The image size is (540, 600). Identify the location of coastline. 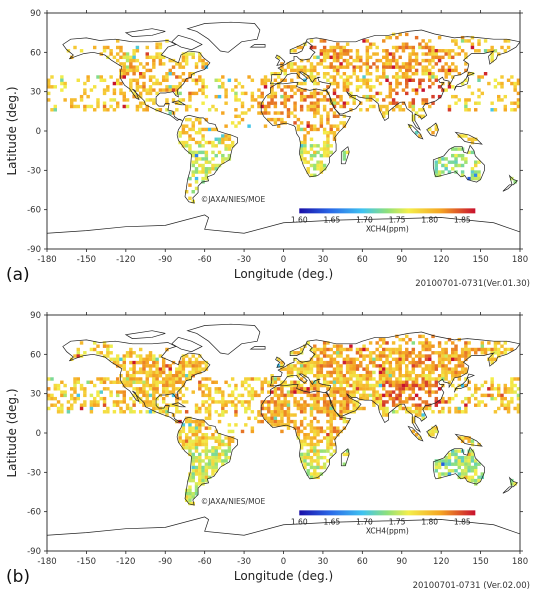
(395, 382).